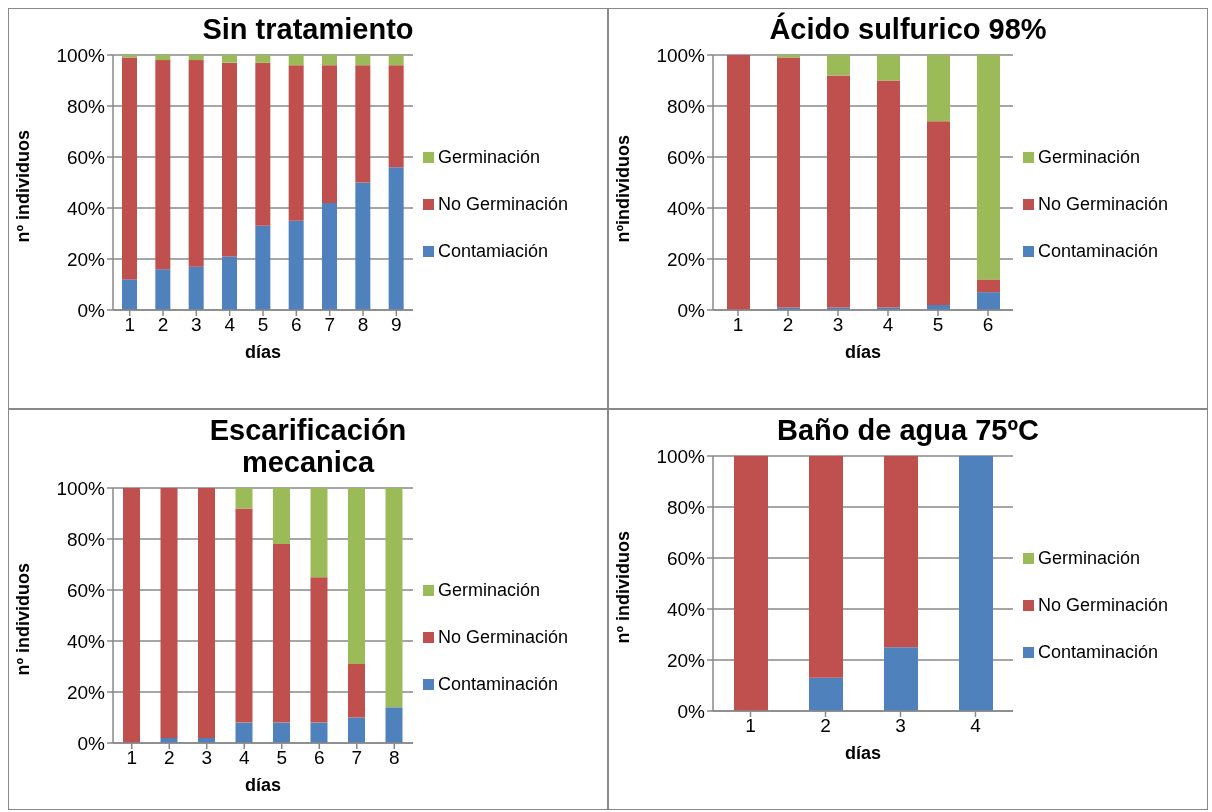  What do you see at coordinates (908, 29) in the screenshot?
I see `chart-title: Ácido sulfurico 98%` at bounding box center [908, 29].